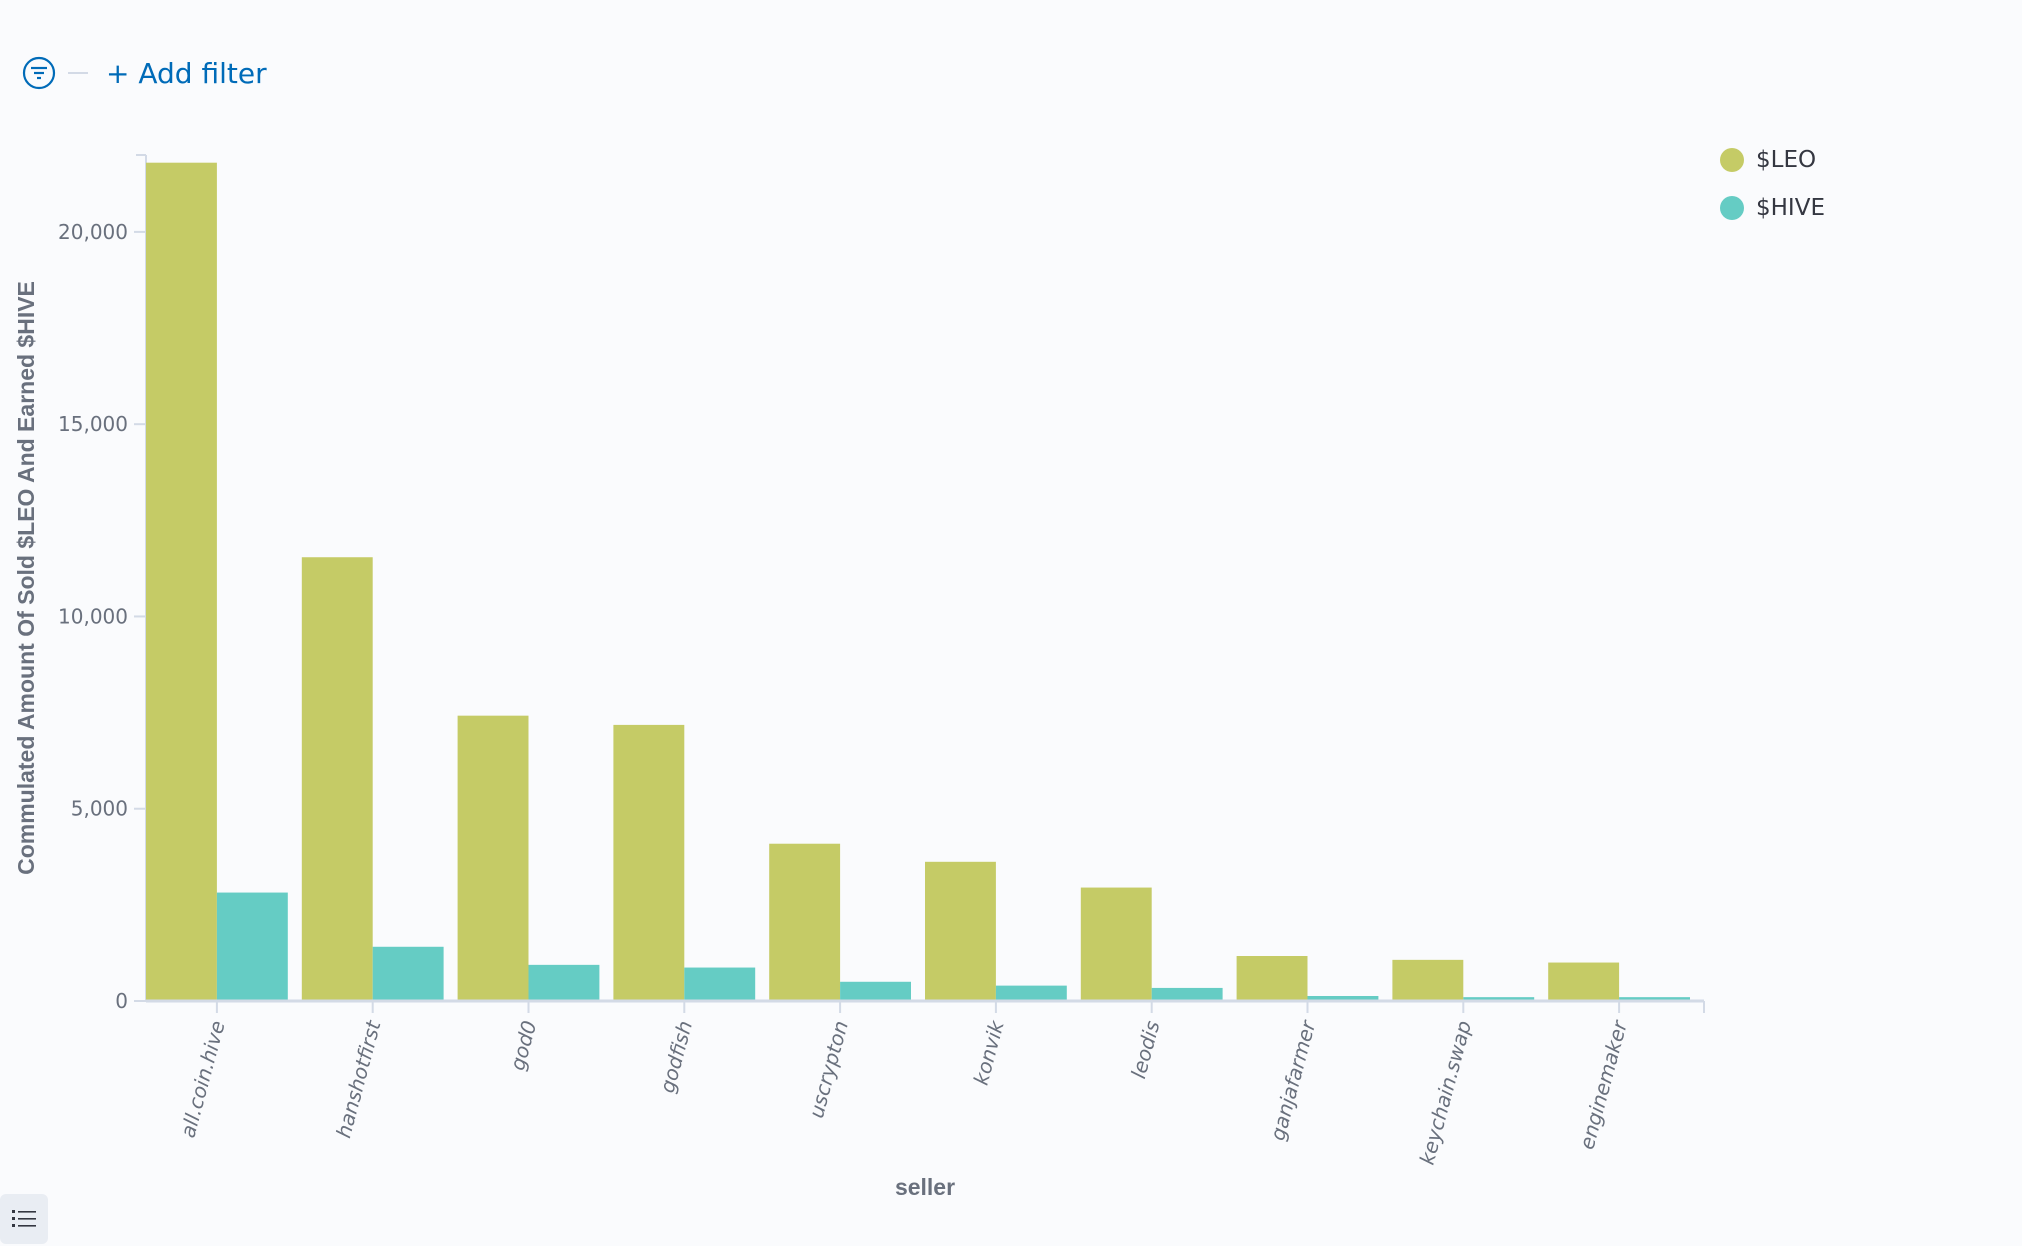 The height and width of the screenshot is (1246, 2022). I want to click on filter-icon, so click(39, 73).